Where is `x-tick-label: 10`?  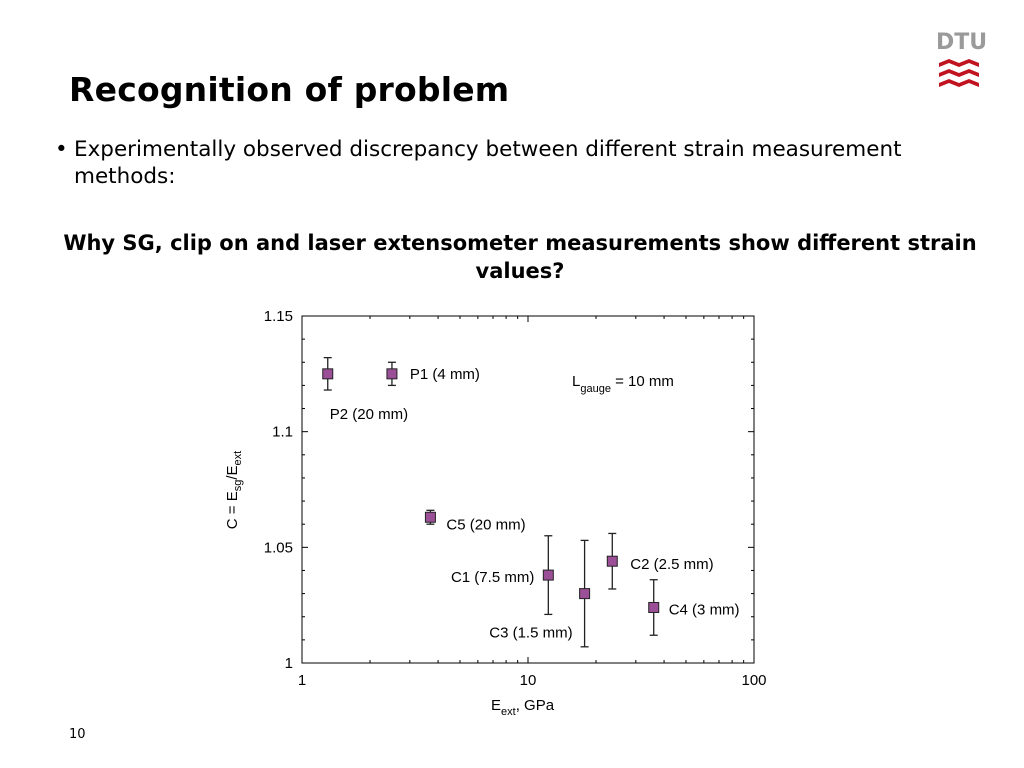 x-tick-label: 10 is located at coordinates (528, 680).